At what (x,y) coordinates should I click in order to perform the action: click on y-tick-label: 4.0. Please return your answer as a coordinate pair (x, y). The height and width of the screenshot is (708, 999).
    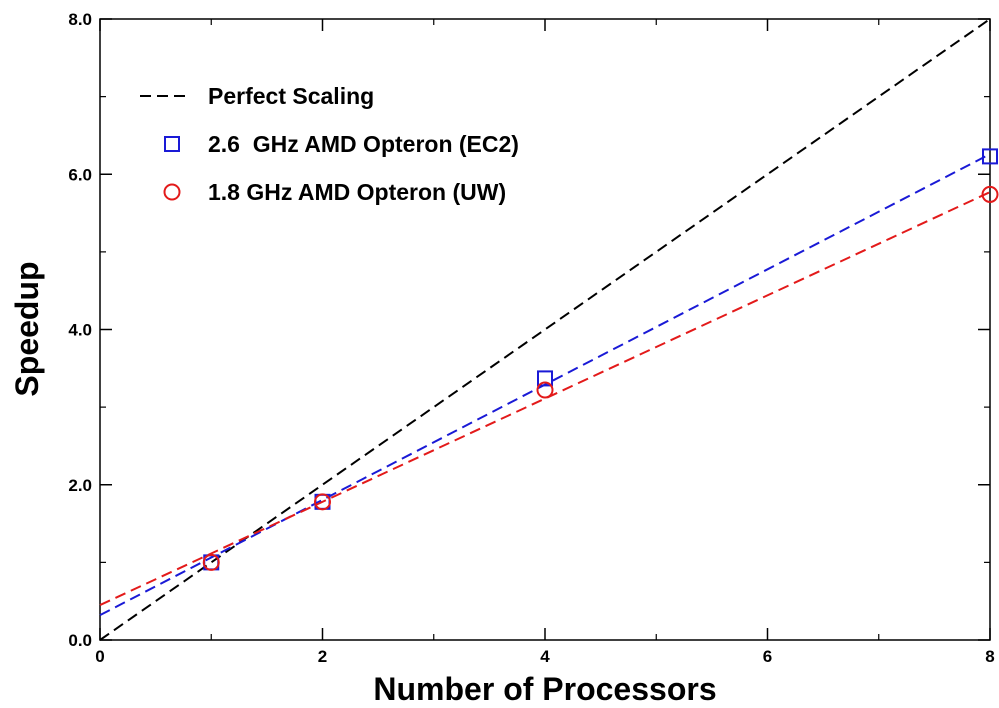
    Looking at the image, I should click on (80, 330).